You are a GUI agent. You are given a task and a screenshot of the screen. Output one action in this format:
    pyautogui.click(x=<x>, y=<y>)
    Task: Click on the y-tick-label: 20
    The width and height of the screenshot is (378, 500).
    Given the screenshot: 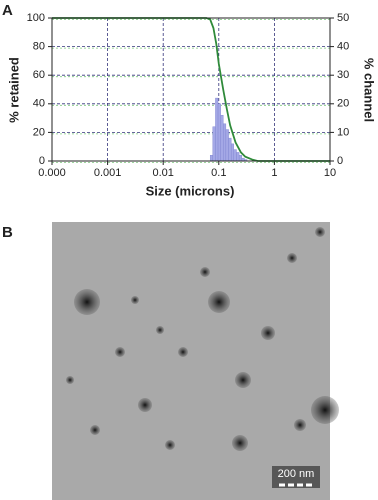 What is the action you would take?
    pyautogui.click(x=39, y=132)
    